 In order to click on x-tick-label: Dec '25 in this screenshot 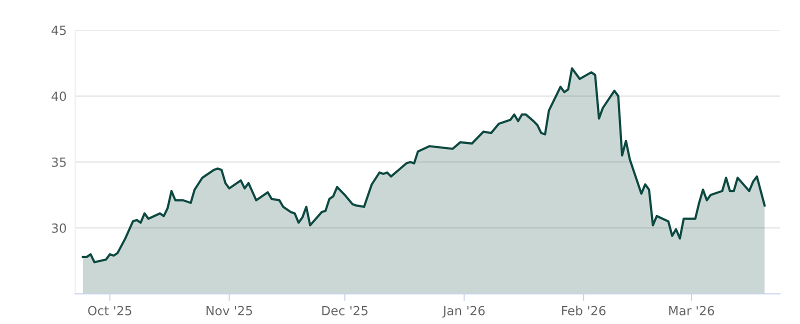, I will do `click(345, 311)`.